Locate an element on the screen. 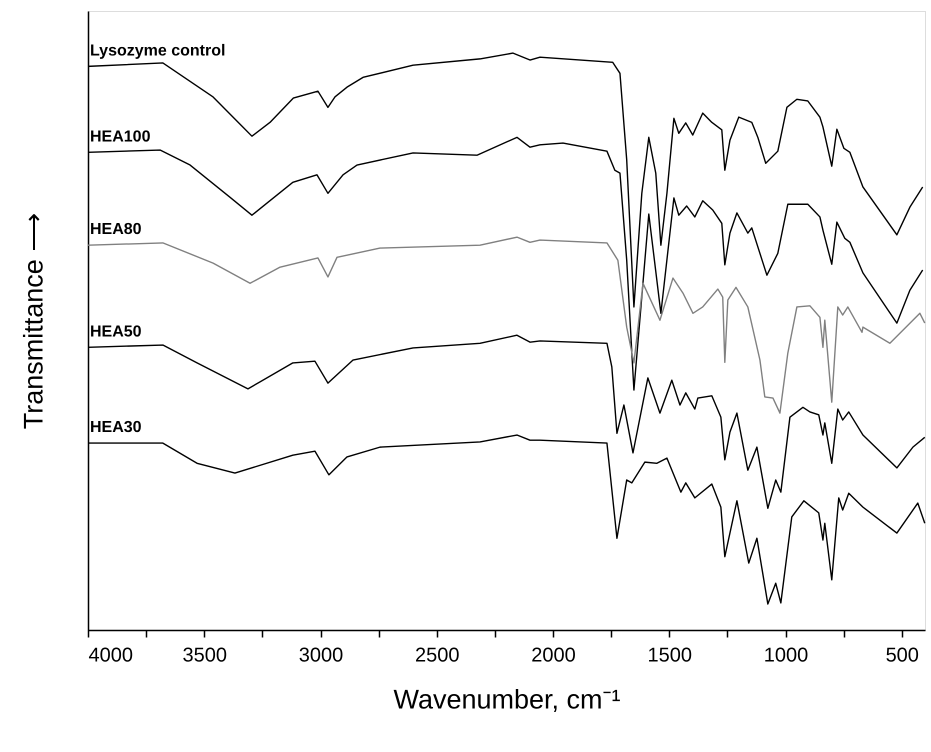  series-label: HEA80 is located at coordinates (116, 229).